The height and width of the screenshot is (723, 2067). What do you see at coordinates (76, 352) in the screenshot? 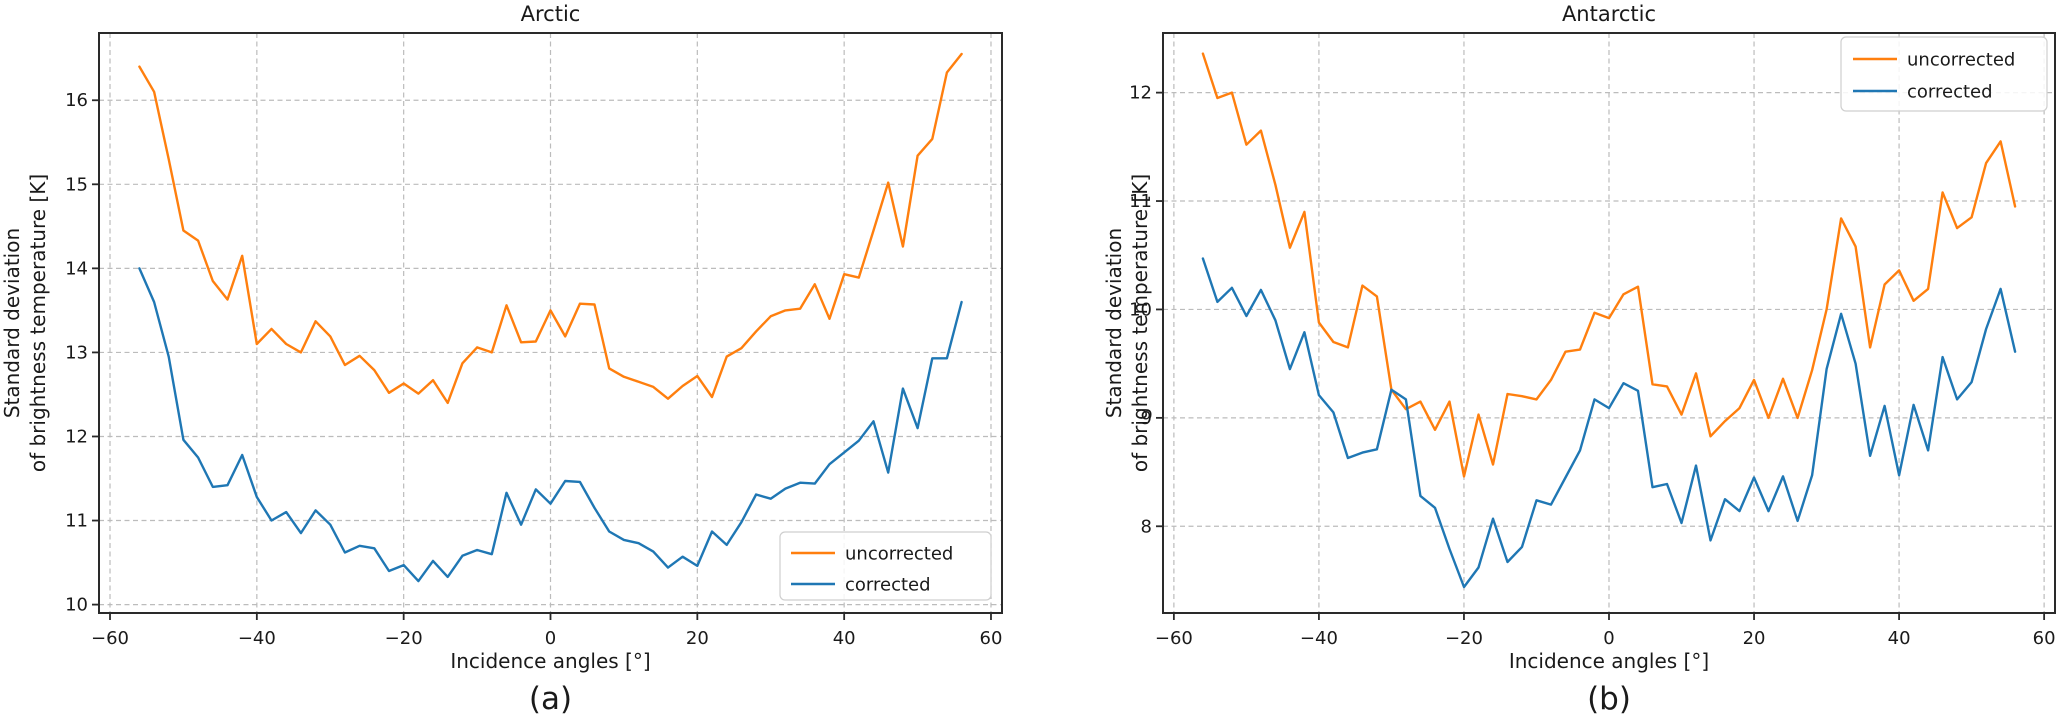
I see `y-tick-label: 13` at bounding box center [76, 352].